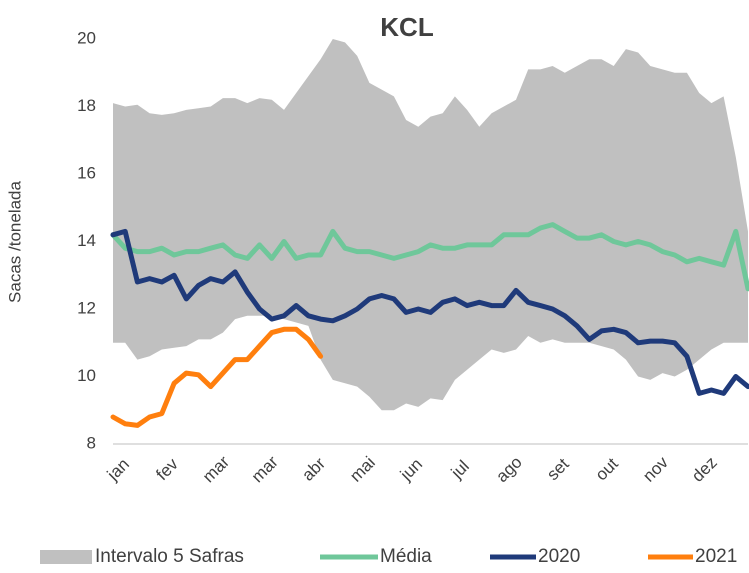 The width and height of the screenshot is (749, 573). What do you see at coordinates (86, 307) in the screenshot?
I see `y-tick-label: 12` at bounding box center [86, 307].